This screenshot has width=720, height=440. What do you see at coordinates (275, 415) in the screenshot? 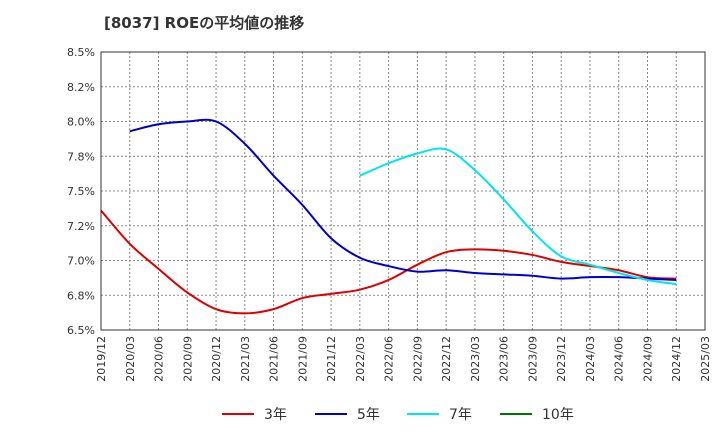
I see `legend-label-1: 3年` at bounding box center [275, 415].